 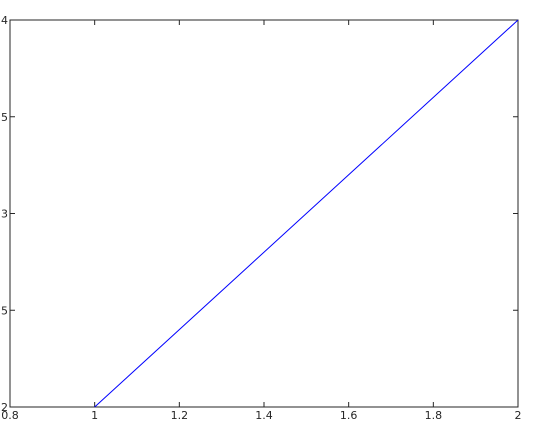 I want to click on y-tick-label: 3, so click(x=4, y=214).